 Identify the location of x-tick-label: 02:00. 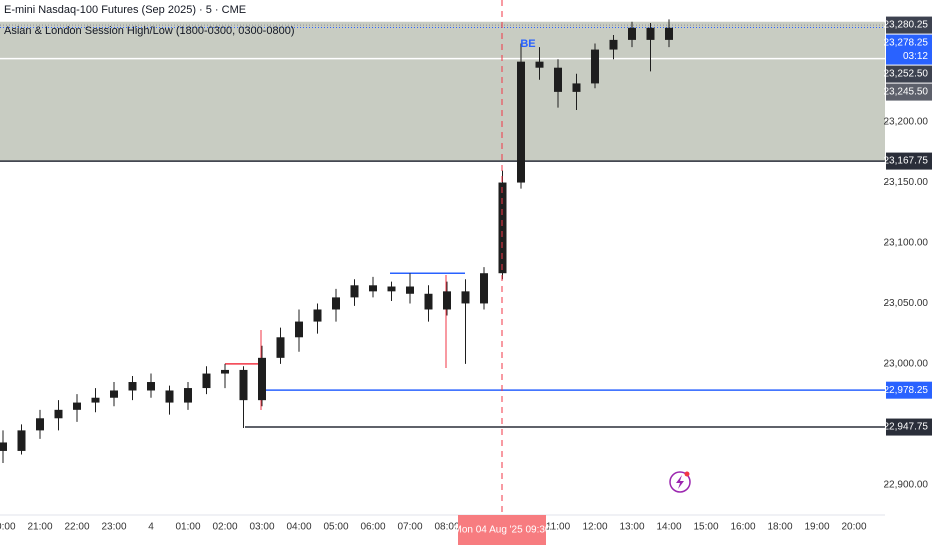
(224, 527).